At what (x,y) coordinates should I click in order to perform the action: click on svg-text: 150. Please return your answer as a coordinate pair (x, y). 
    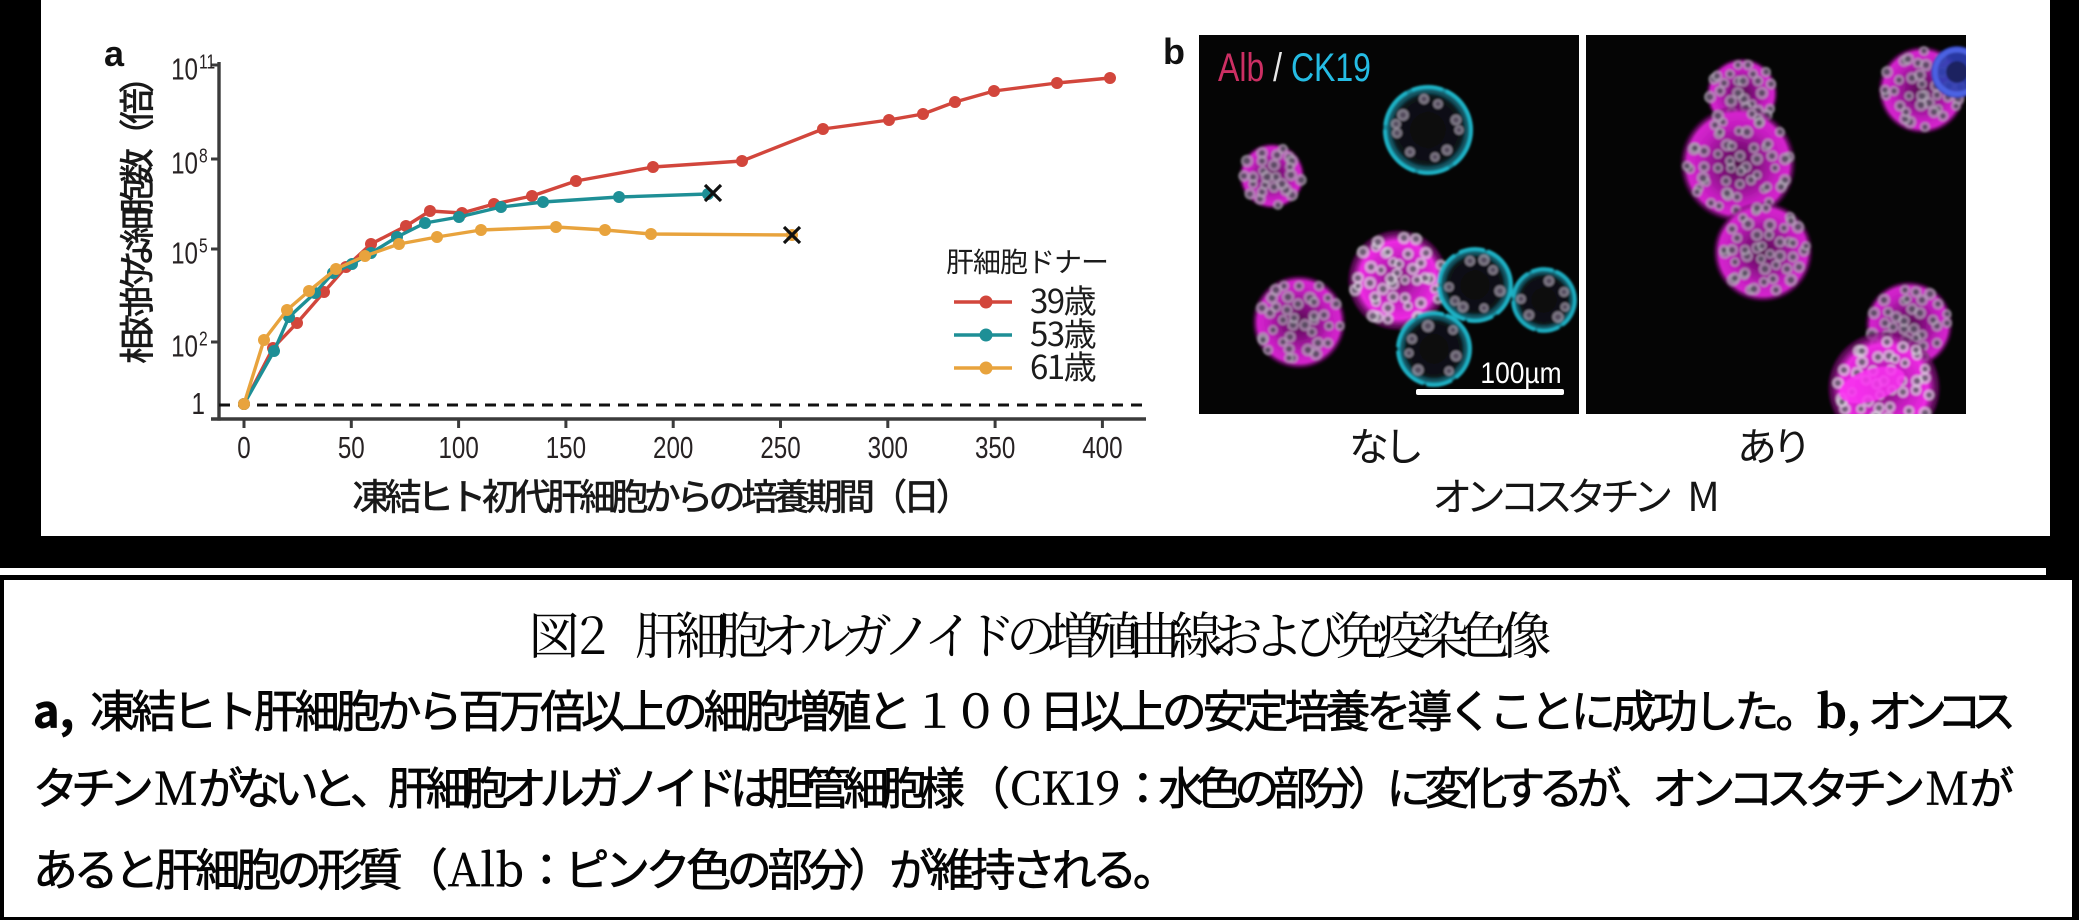
    Looking at the image, I should click on (566, 447).